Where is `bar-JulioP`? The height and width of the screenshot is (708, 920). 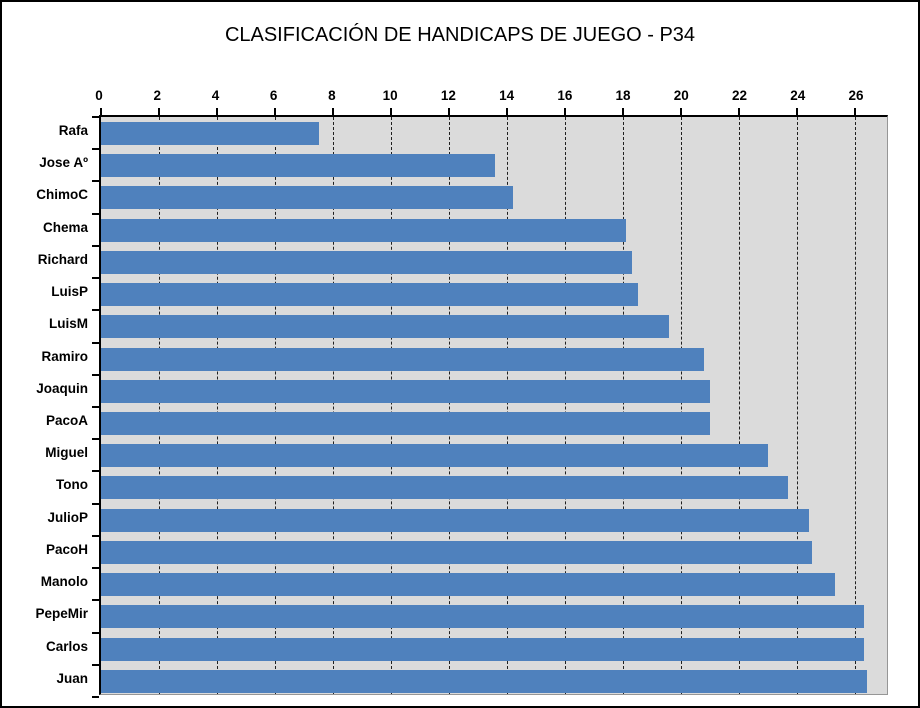
bar-JulioP is located at coordinates (455, 520).